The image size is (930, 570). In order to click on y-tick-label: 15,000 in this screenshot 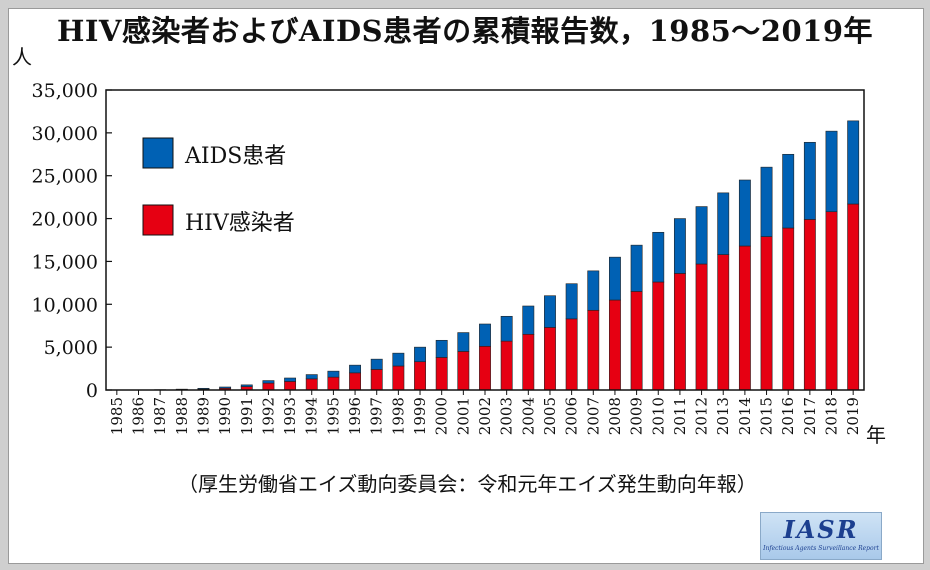, I will do `click(65, 262)`.